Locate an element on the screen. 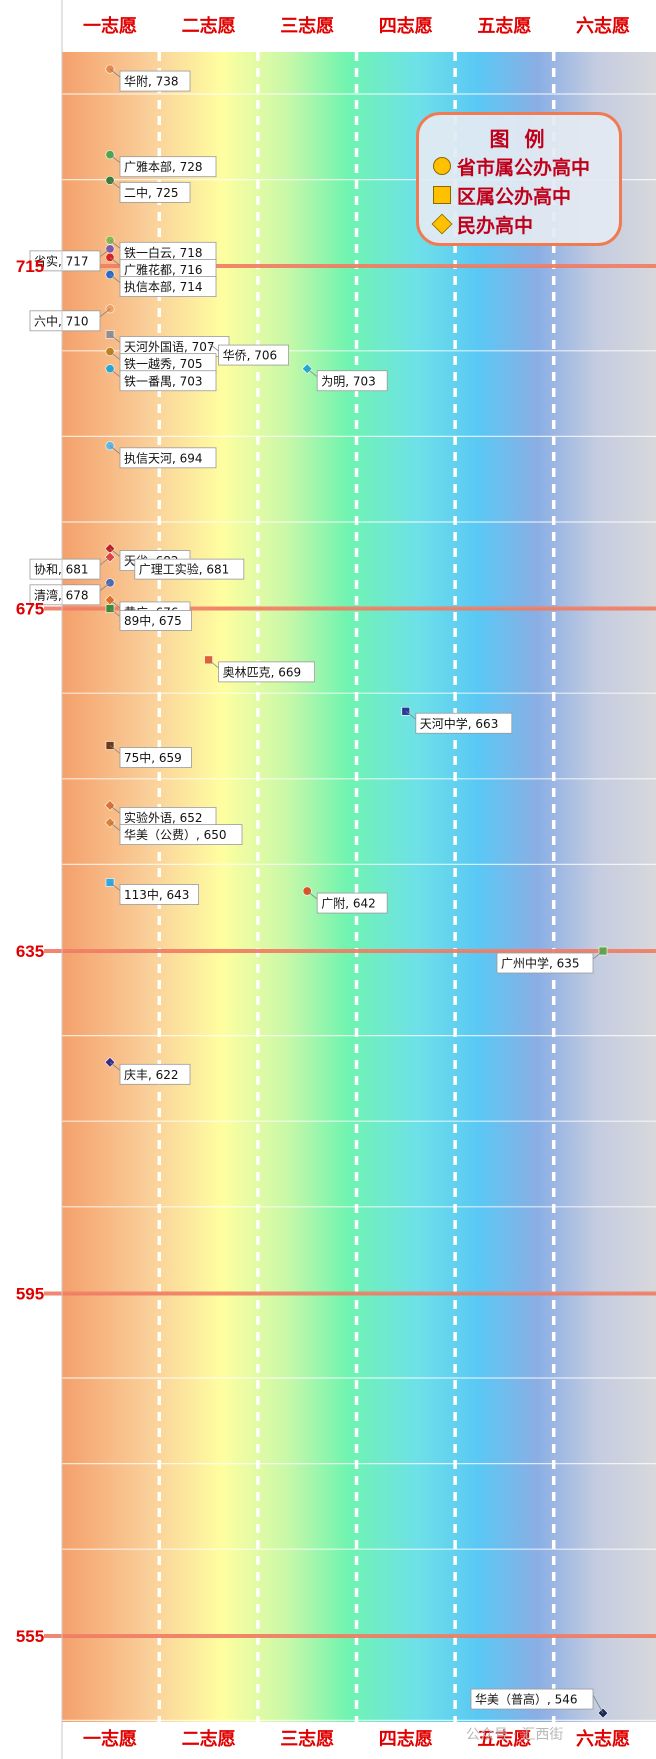  data-label-text: 广附, 642 is located at coordinates (348, 904).